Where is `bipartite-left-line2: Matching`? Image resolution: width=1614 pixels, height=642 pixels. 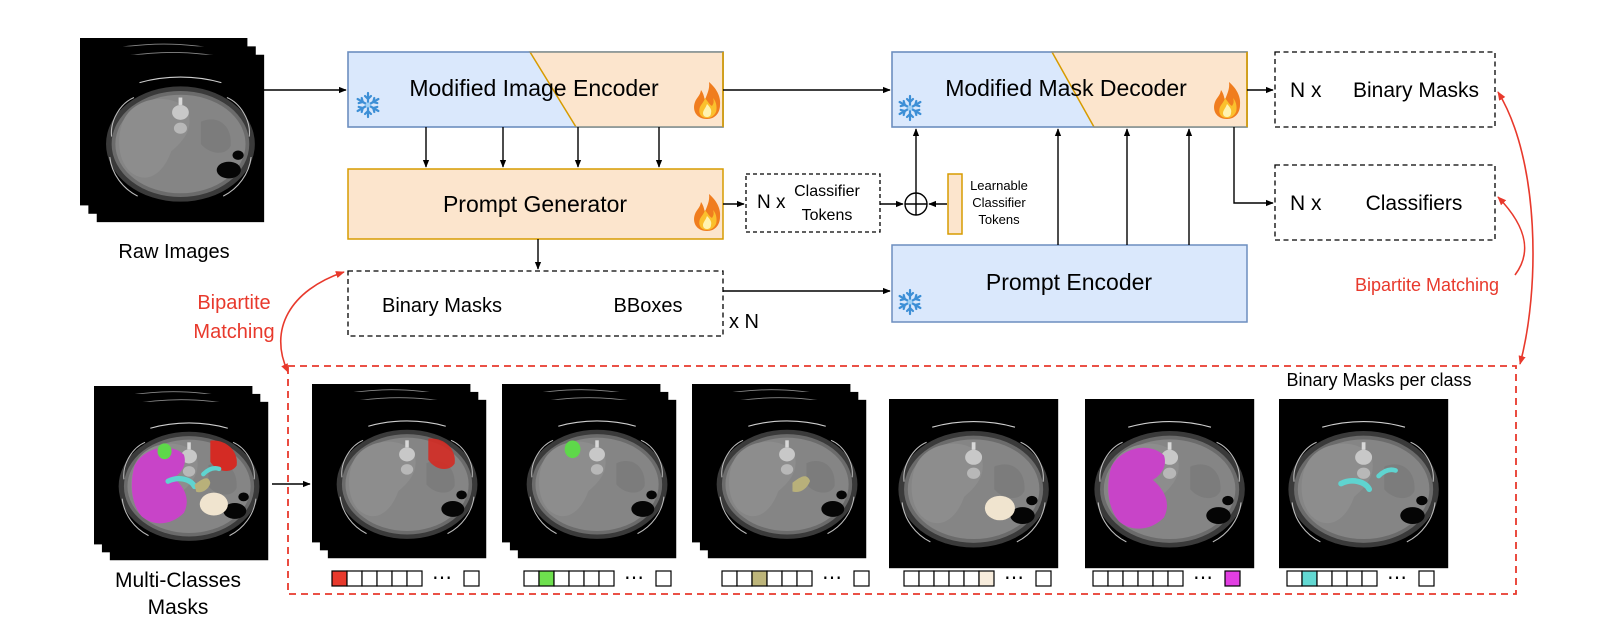
bipartite-left-line2: Matching is located at coordinates (233, 332).